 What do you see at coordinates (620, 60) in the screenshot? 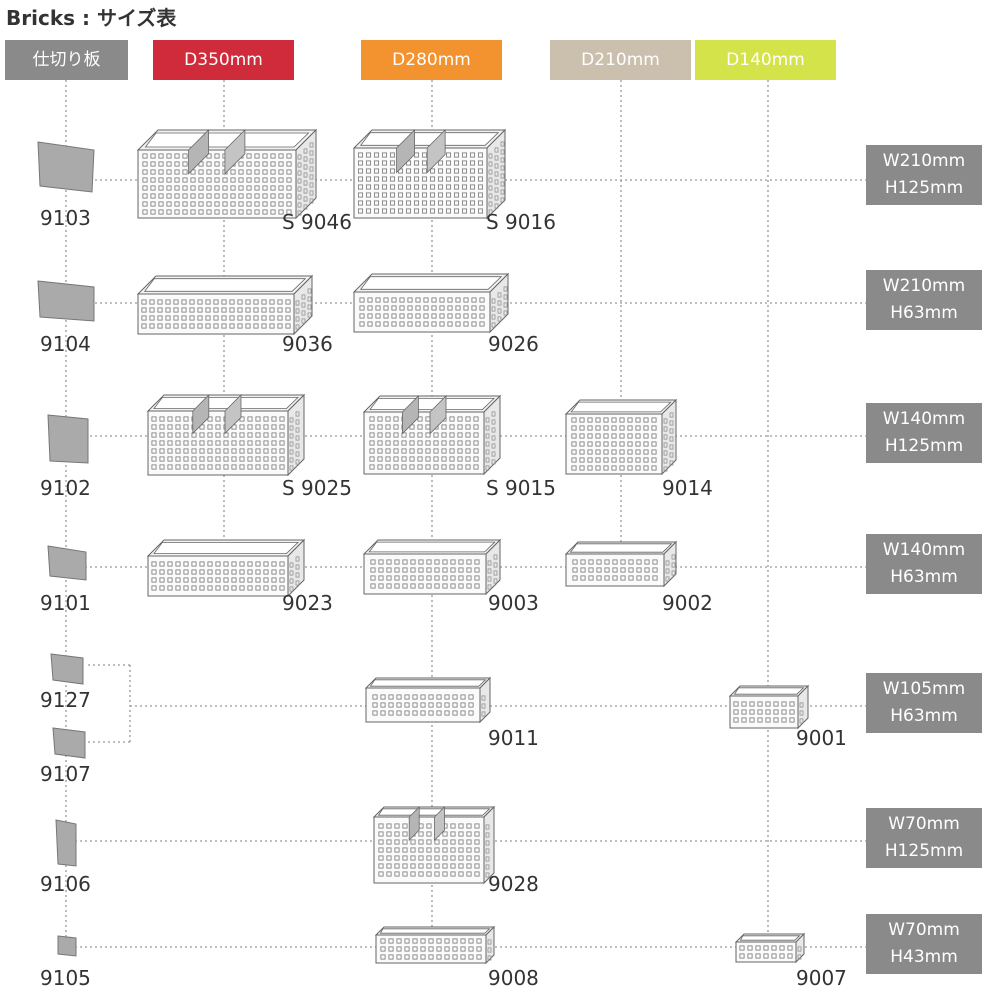
I see `header-d210: D210mm` at bounding box center [620, 60].